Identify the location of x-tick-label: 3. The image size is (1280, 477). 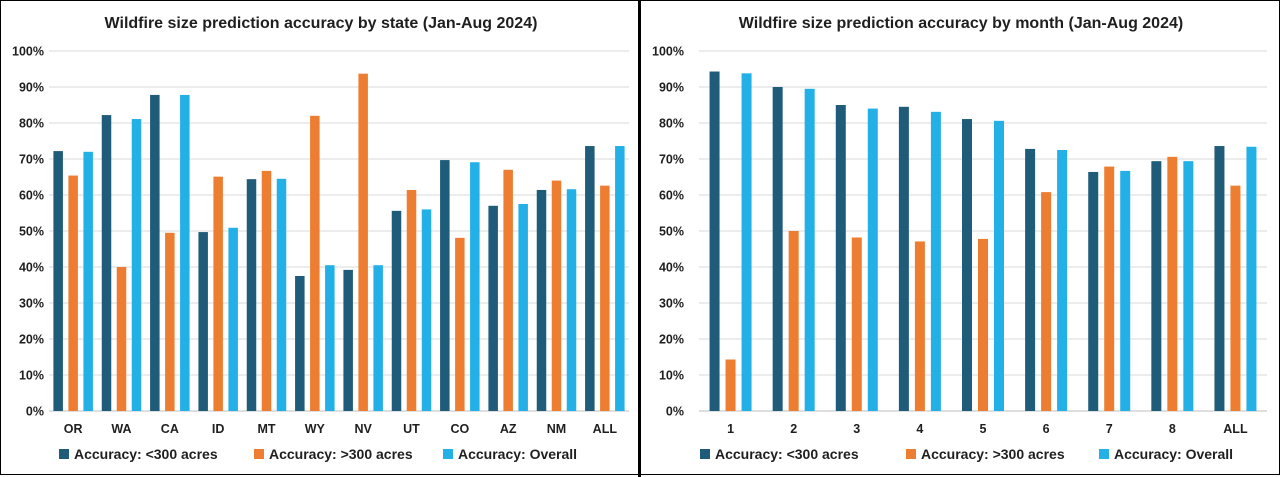
(856, 429).